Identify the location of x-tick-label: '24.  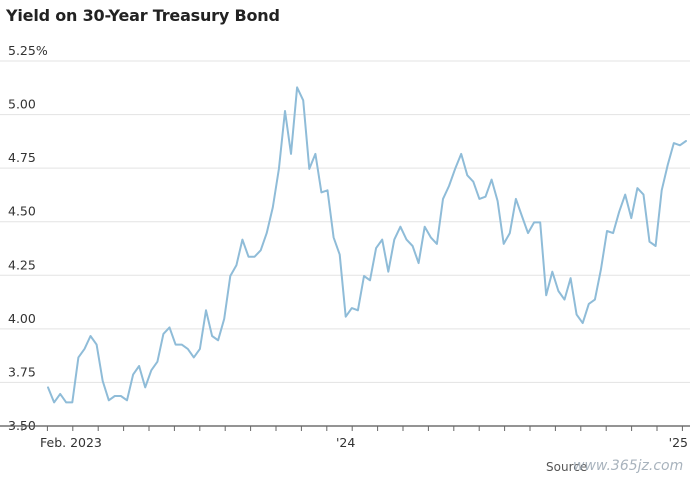
(345, 442).